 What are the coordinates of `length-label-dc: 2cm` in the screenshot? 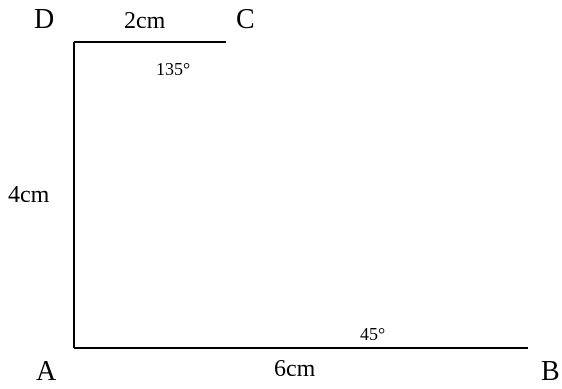 It's located at (145, 21).